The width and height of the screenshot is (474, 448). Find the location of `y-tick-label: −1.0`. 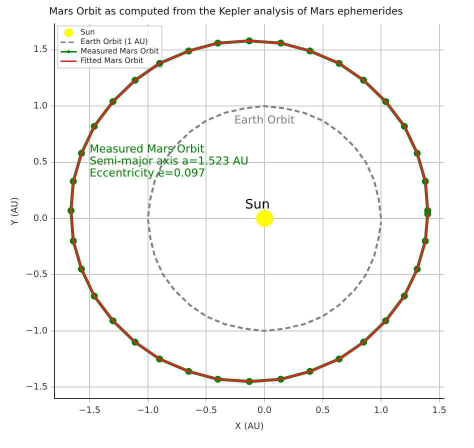

y-tick-label: −1.0 is located at coordinates (37, 331).